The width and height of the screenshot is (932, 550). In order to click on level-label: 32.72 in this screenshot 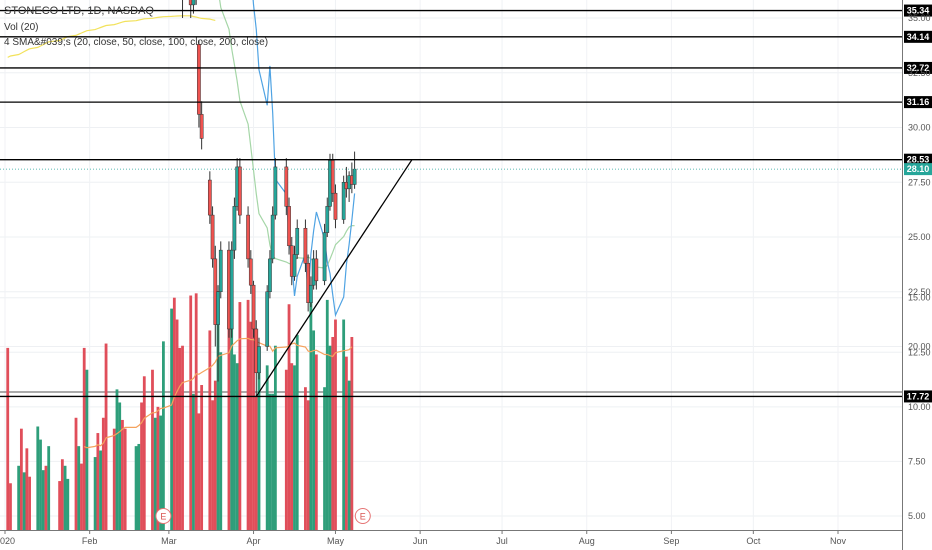, I will do `click(918, 68)`.